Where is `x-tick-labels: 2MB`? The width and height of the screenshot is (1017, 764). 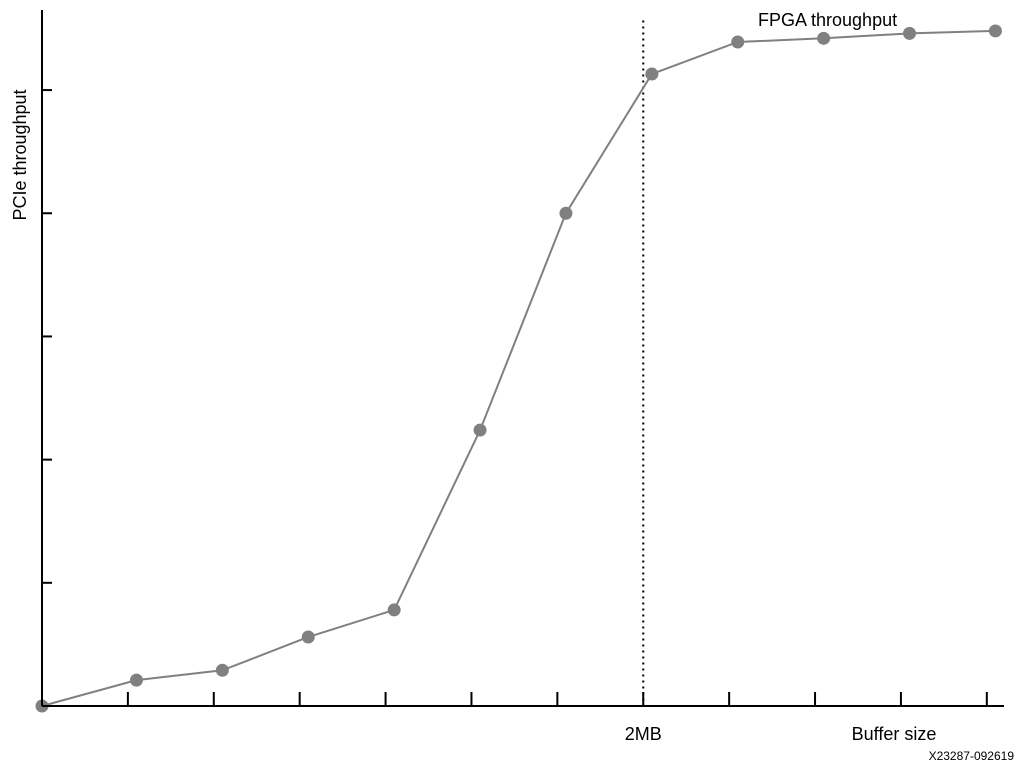
x-tick-labels: 2MB is located at coordinates (643, 734).